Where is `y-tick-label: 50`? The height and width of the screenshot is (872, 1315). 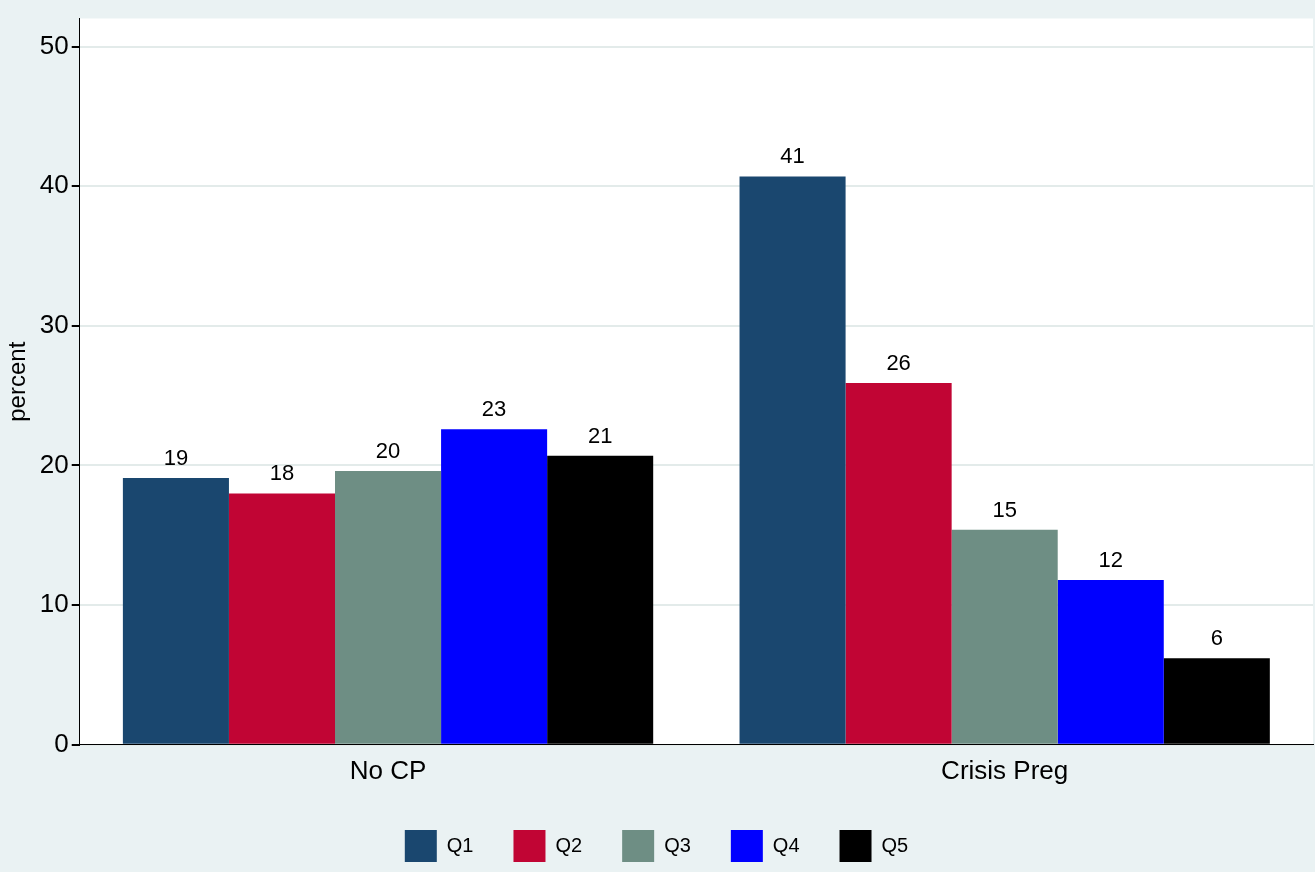
y-tick-label: 50 is located at coordinates (54, 44).